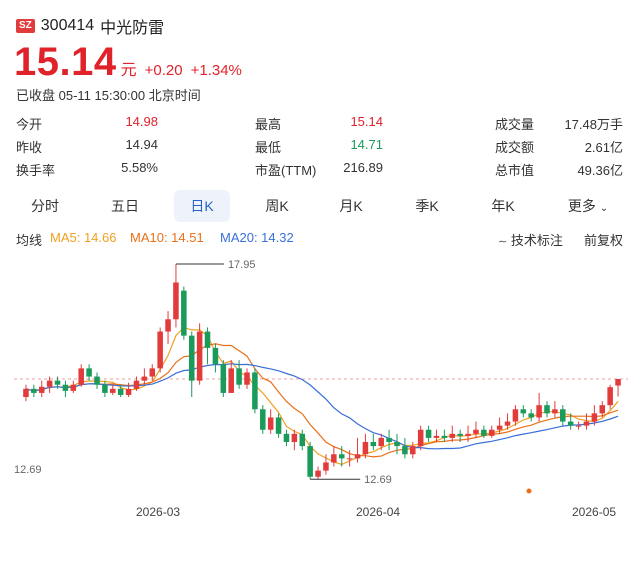 The height and width of the screenshot is (580, 638). Describe the element at coordinates (320, 206) in the screenshot. I see `period-tabs: 分时 五日 日K 周K 月K 季K 年K 更多 ⌄` at that location.